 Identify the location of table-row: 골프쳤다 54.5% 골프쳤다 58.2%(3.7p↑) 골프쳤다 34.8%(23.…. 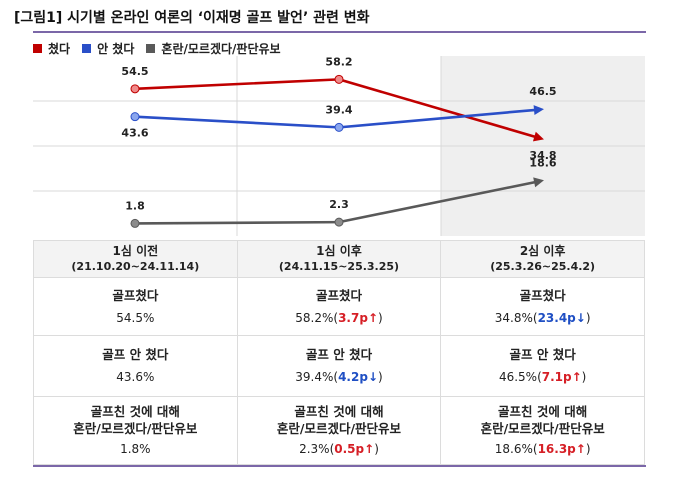
(339, 306).